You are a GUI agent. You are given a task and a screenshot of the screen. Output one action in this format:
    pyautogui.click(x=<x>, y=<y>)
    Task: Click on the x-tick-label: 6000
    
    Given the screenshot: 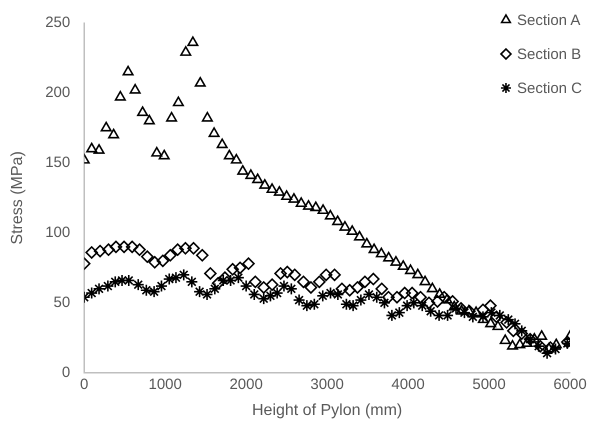 What is the action you would take?
    pyautogui.click(x=570, y=384)
    